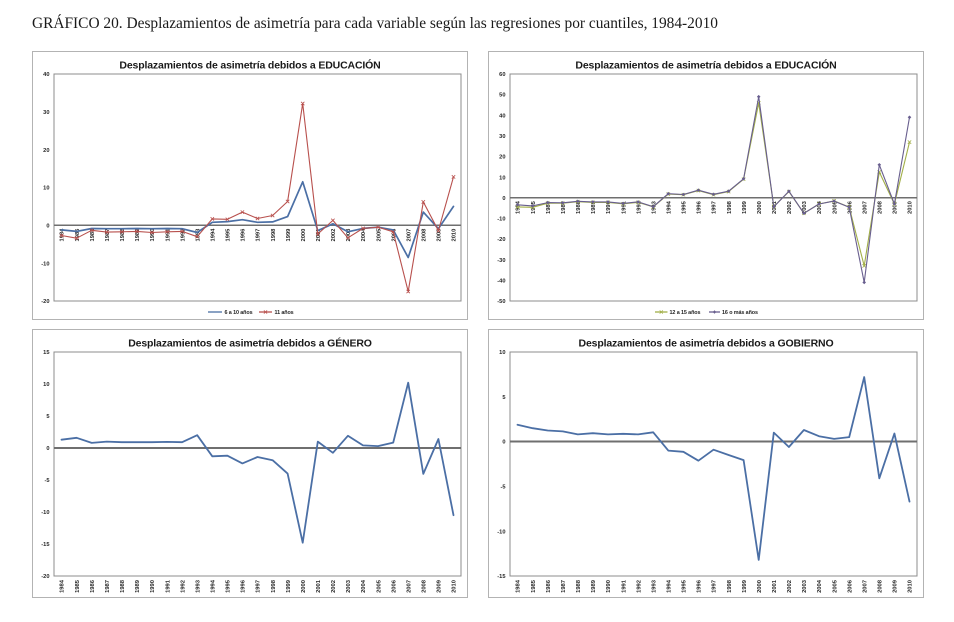 The width and height of the screenshot is (954, 622). What do you see at coordinates (183, 586) in the screenshot?
I see `svg-text: 1992` at bounding box center [183, 586].